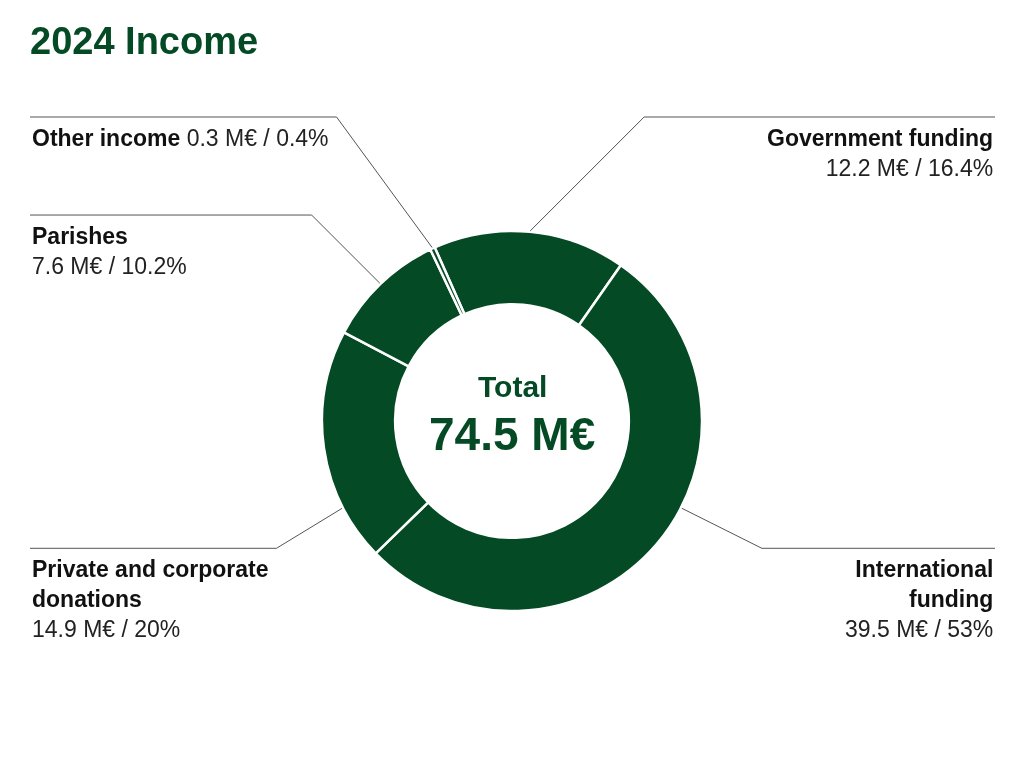  What do you see at coordinates (106, 138) in the screenshot?
I see `slice-label: Other income` at bounding box center [106, 138].